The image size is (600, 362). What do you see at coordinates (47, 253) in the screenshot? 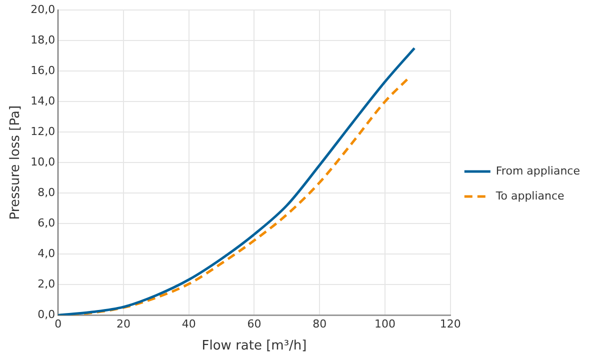
I see `y-tick-label: 4,0` at bounding box center [47, 253].